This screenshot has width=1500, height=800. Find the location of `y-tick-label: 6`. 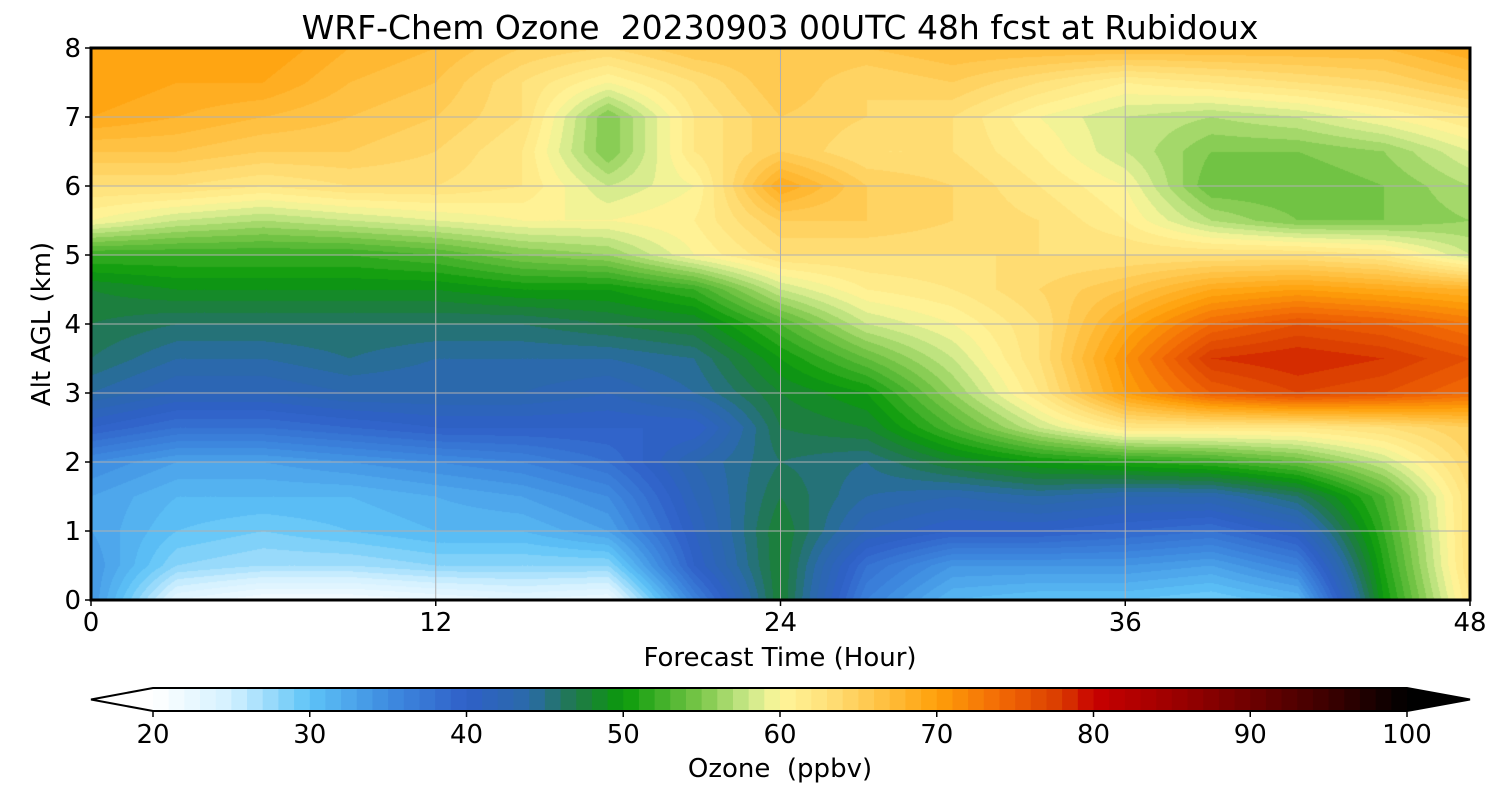

y-tick-label: 6 is located at coordinates (72, 187).